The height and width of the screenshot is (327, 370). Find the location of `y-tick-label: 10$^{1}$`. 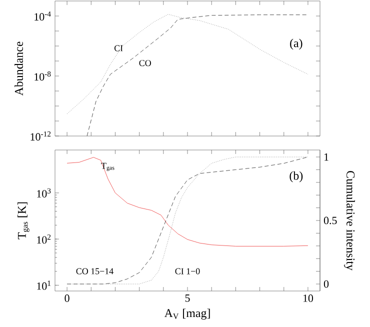

y-tick-label: 10$^{1}$ is located at coordinates (44, 285).